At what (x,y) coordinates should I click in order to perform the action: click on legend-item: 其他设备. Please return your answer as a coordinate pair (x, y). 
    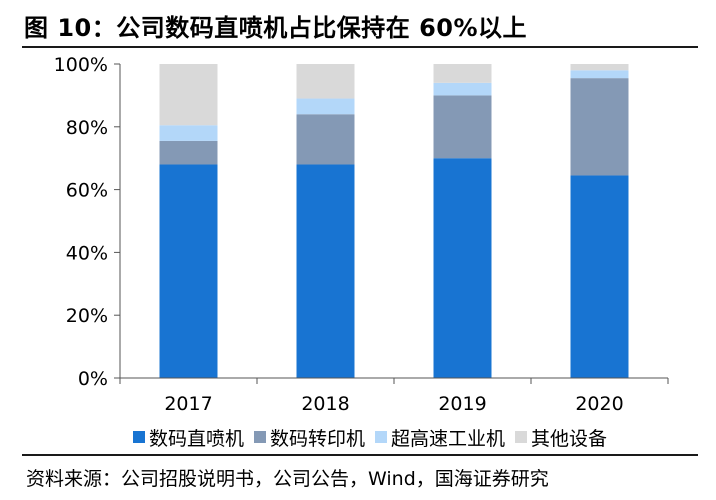
    Looking at the image, I should click on (561, 437).